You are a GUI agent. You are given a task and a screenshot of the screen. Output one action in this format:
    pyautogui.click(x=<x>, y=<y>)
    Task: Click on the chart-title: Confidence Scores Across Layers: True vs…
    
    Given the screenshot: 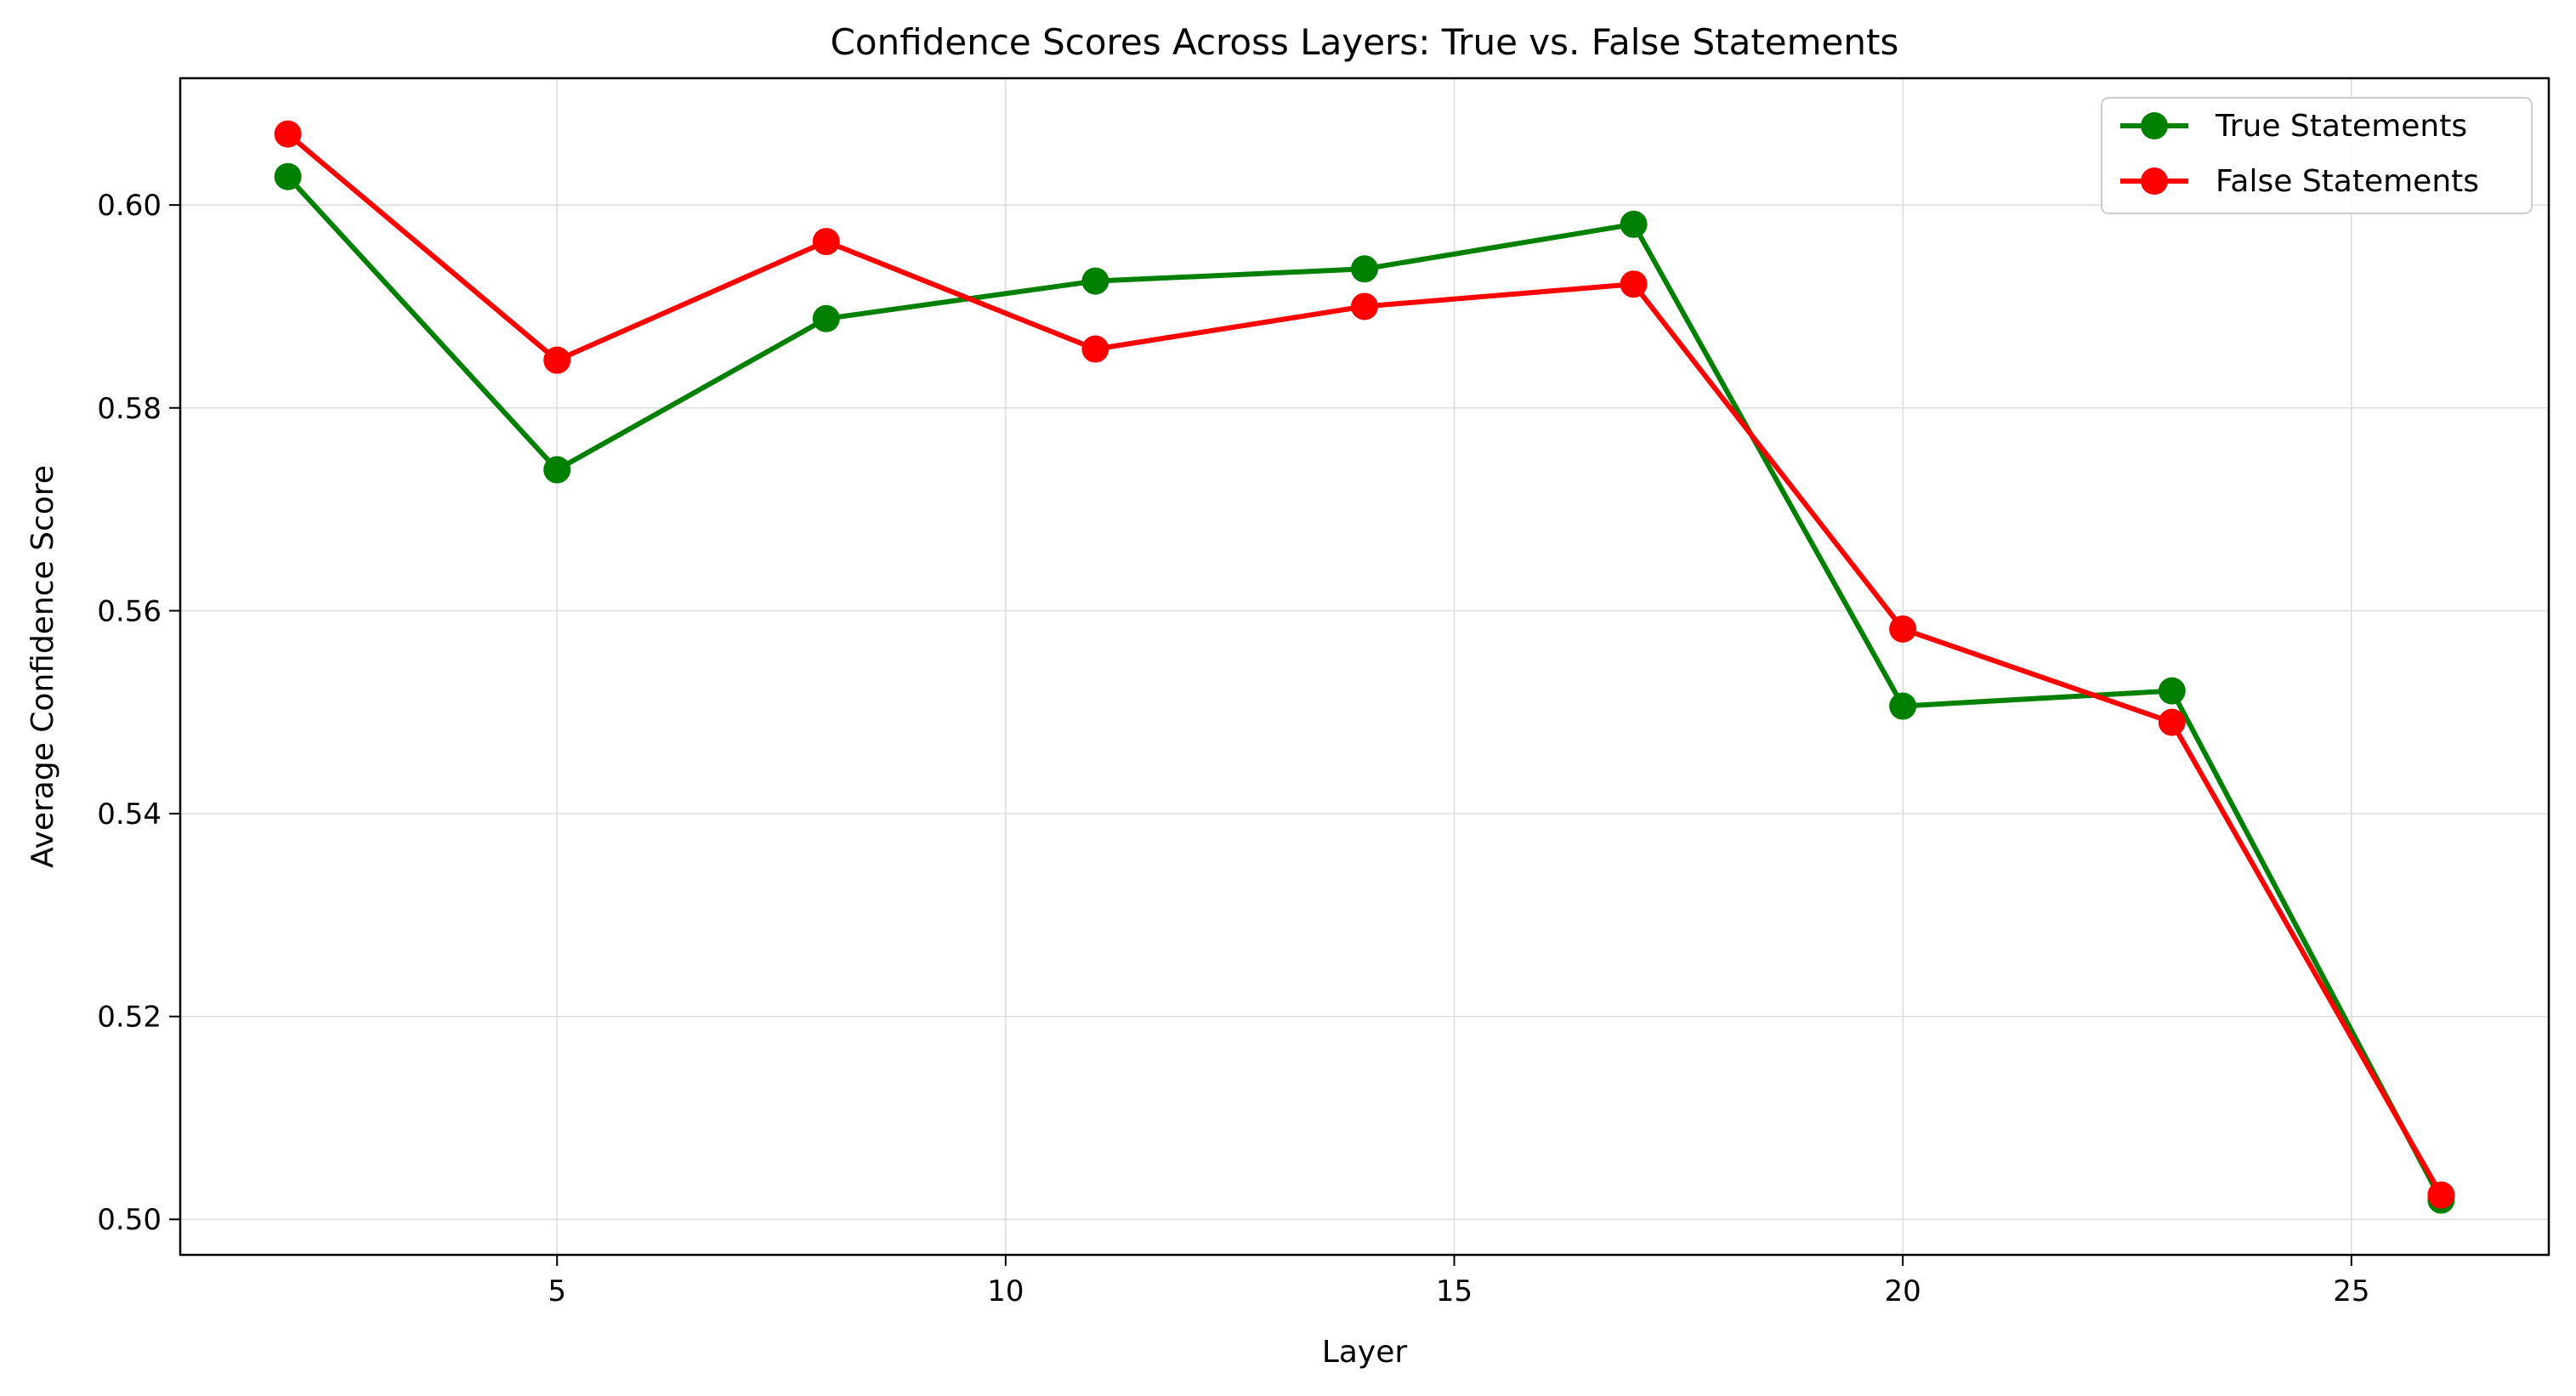 What is the action you would take?
    pyautogui.click(x=1365, y=42)
    